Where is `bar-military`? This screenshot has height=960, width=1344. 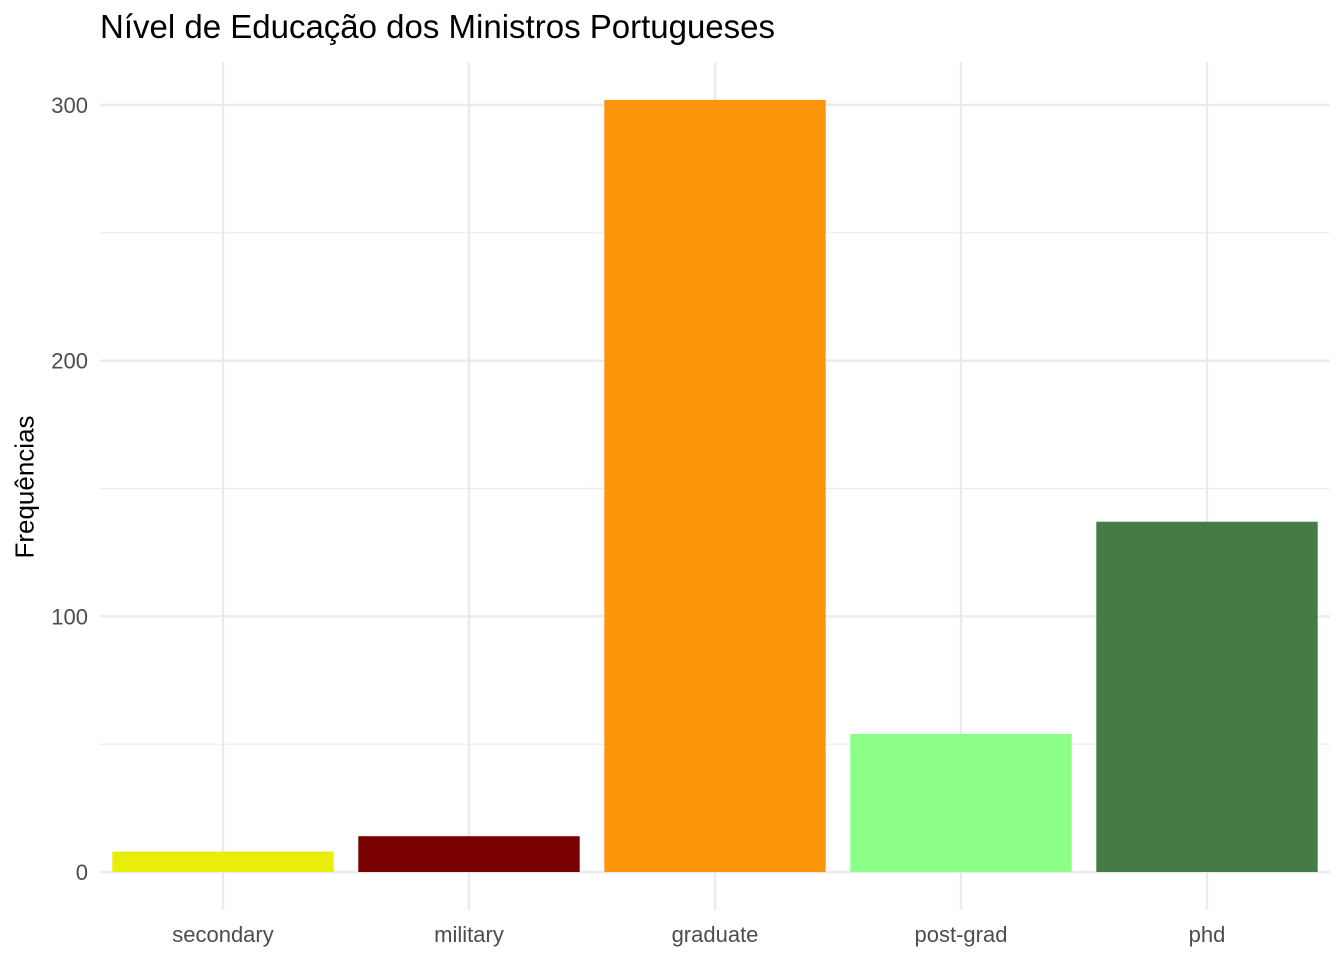
bar-military is located at coordinates (469, 854).